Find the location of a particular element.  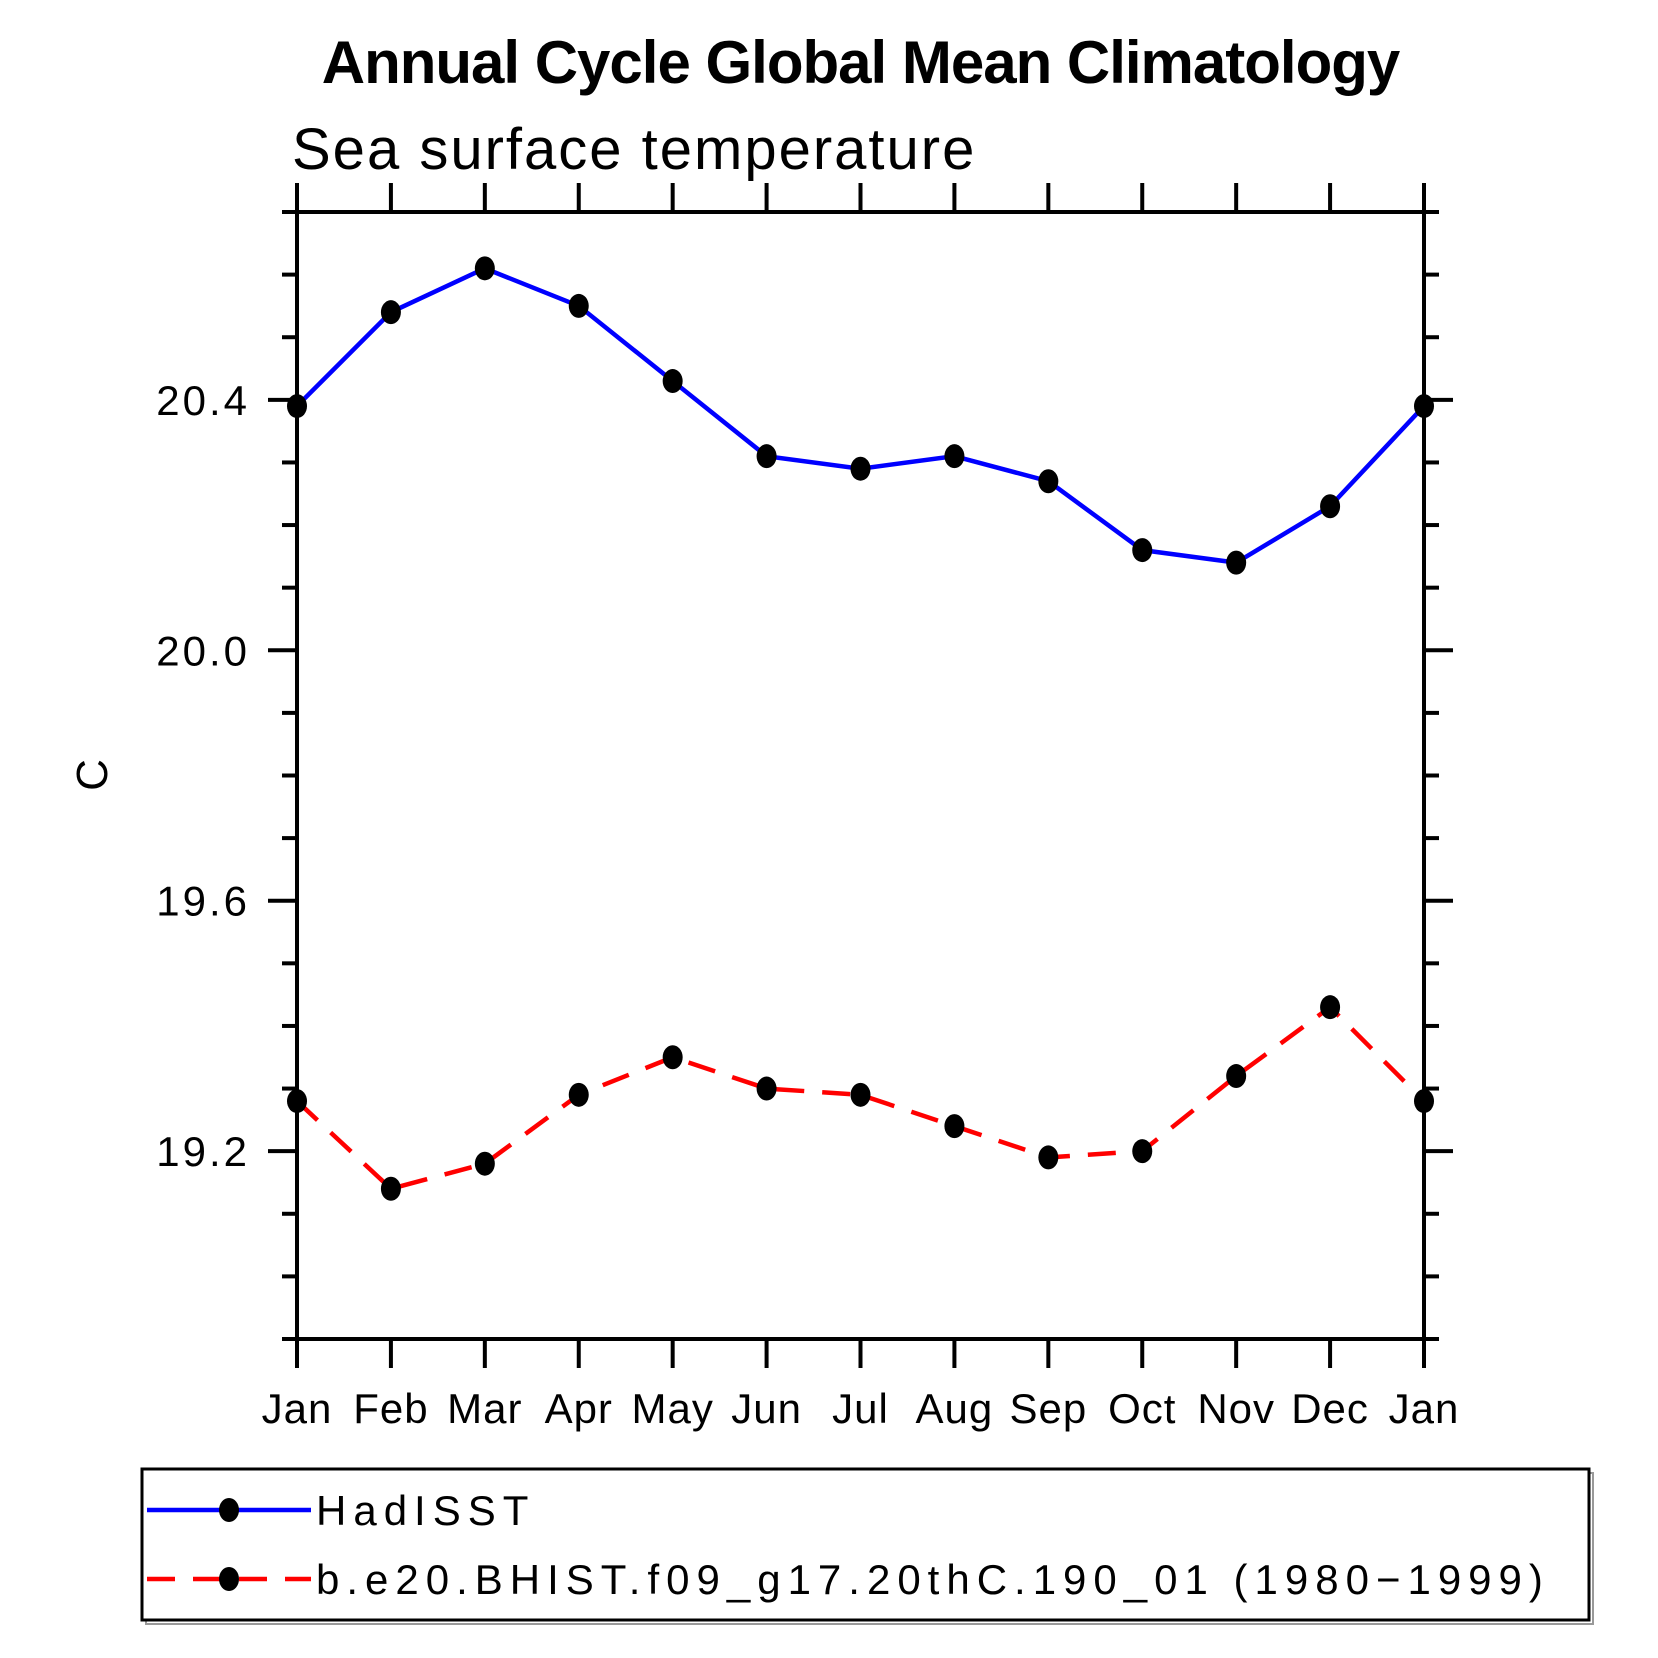

x-tick-label: Jun is located at coordinates (766, 1408).